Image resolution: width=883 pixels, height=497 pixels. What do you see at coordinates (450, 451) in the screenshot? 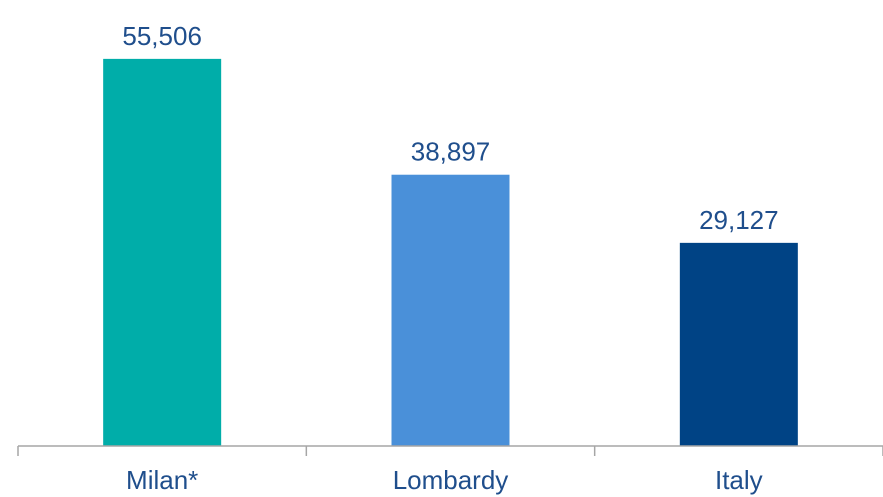
I see `x-axis-ticks` at bounding box center [450, 451].